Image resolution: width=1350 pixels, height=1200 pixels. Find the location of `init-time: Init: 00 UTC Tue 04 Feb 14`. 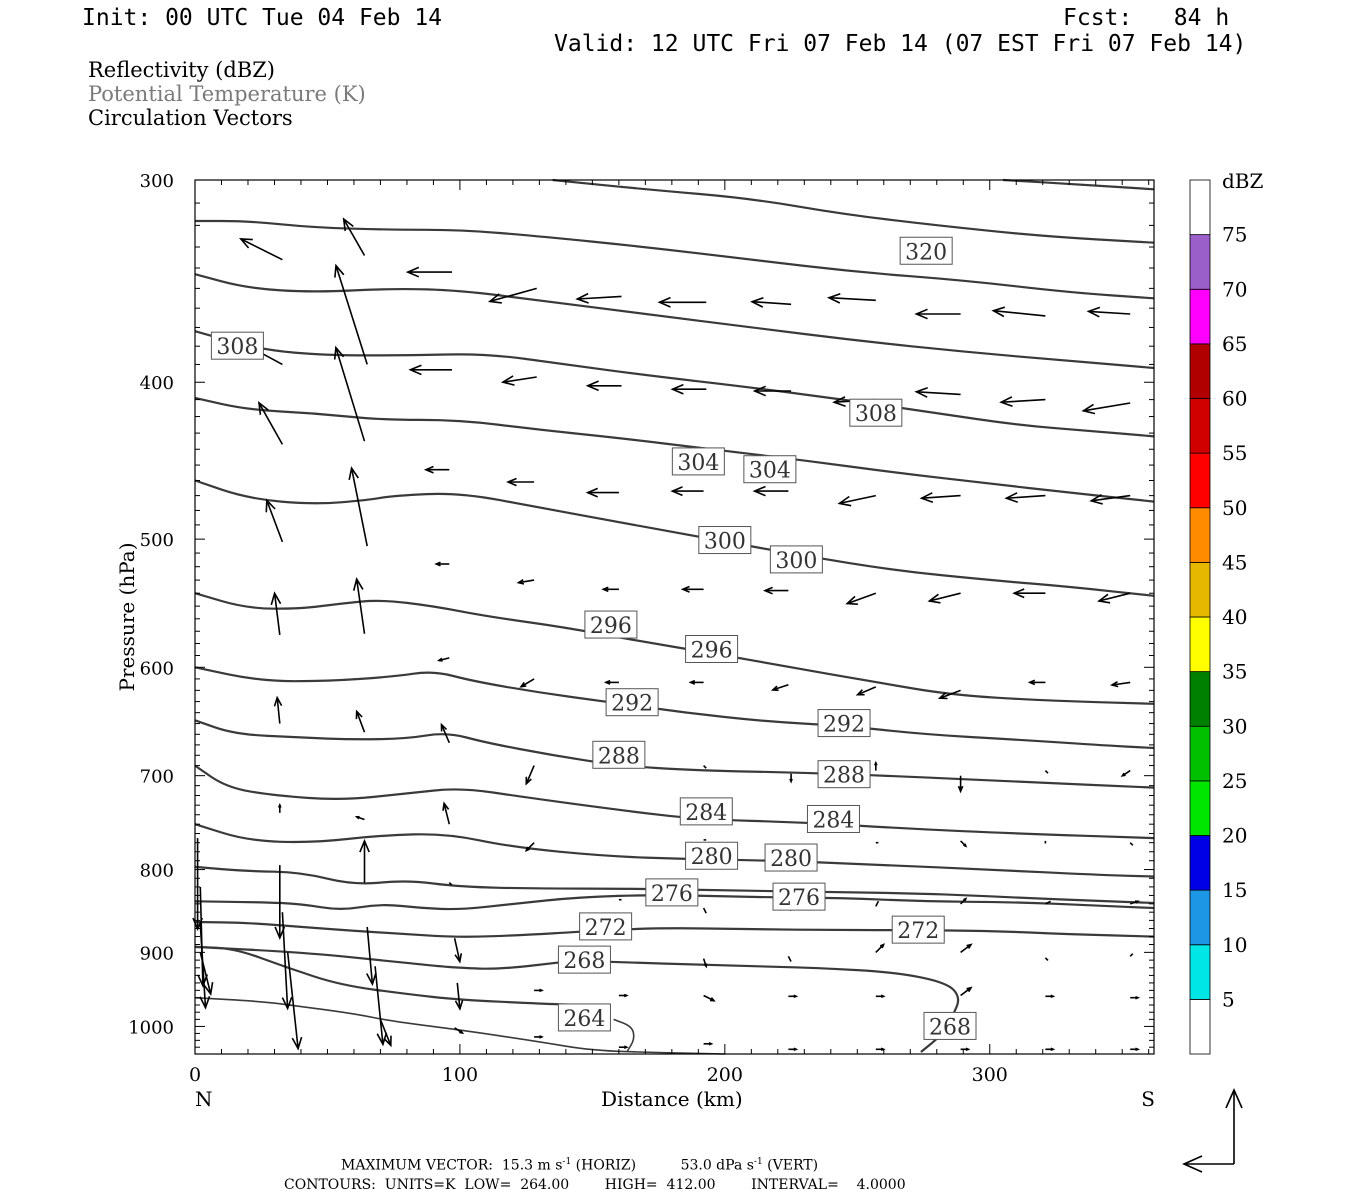

init-time: Init: 00 UTC Tue 04 Feb 14 is located at coordinates (262, 18).